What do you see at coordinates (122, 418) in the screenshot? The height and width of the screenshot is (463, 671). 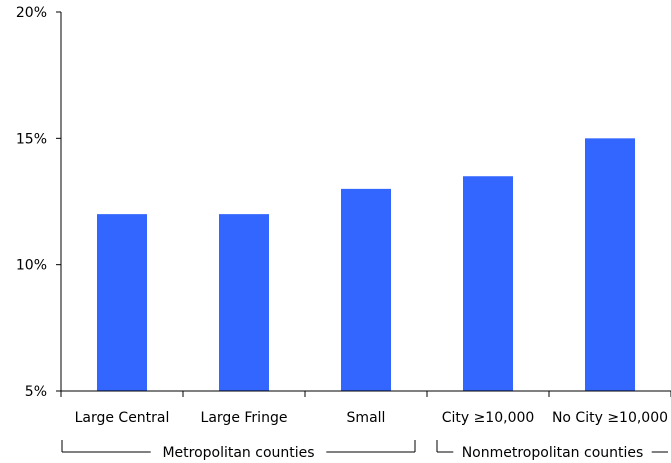 I see `x-tick-label: Large Central` at bounding box center [122, 418].